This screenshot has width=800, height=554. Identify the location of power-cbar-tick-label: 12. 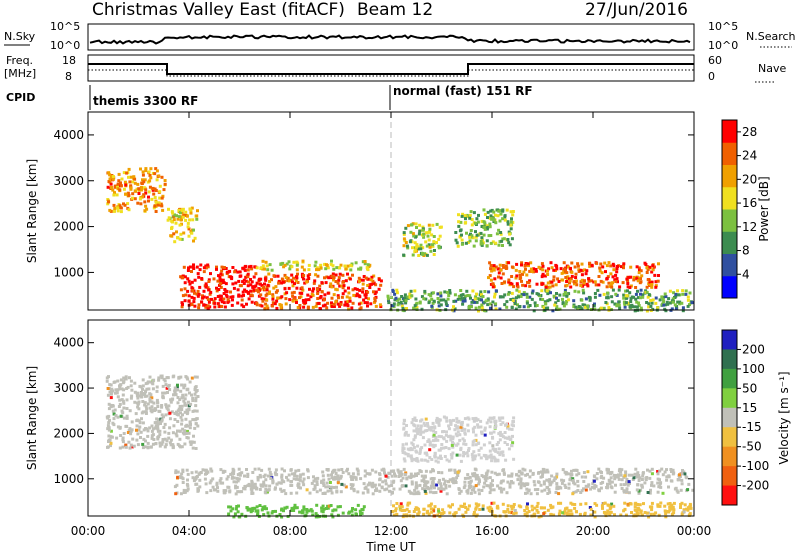
(749, 227).